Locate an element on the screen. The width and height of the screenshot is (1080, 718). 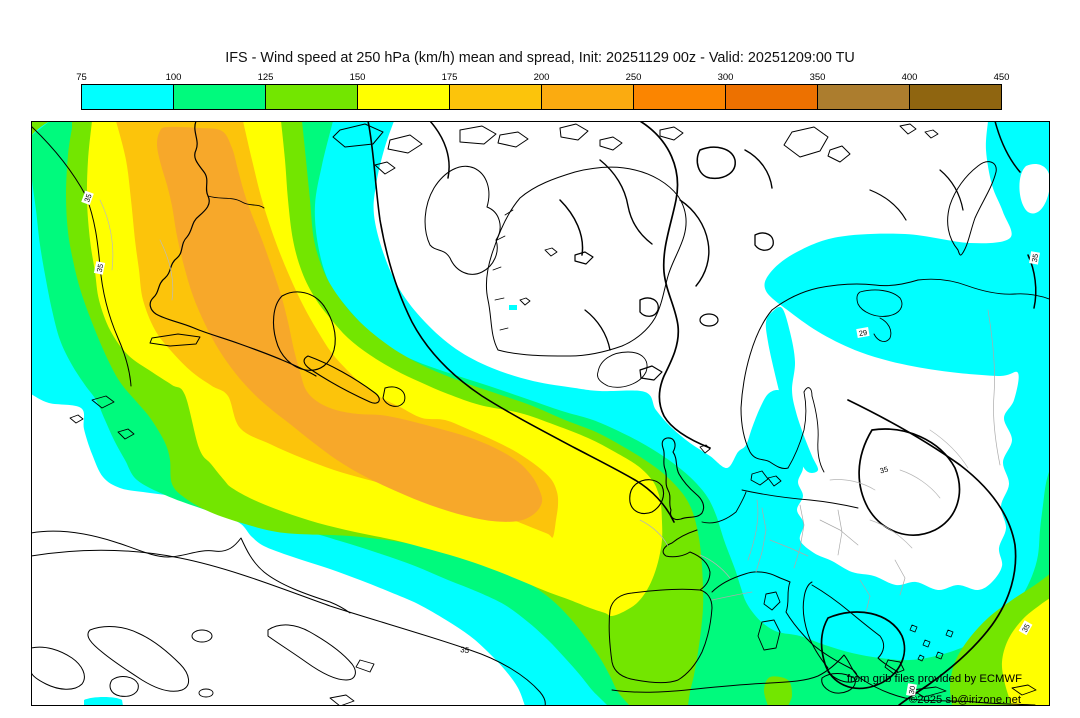
svg-text: 400 is located at coordinates (910, 77).